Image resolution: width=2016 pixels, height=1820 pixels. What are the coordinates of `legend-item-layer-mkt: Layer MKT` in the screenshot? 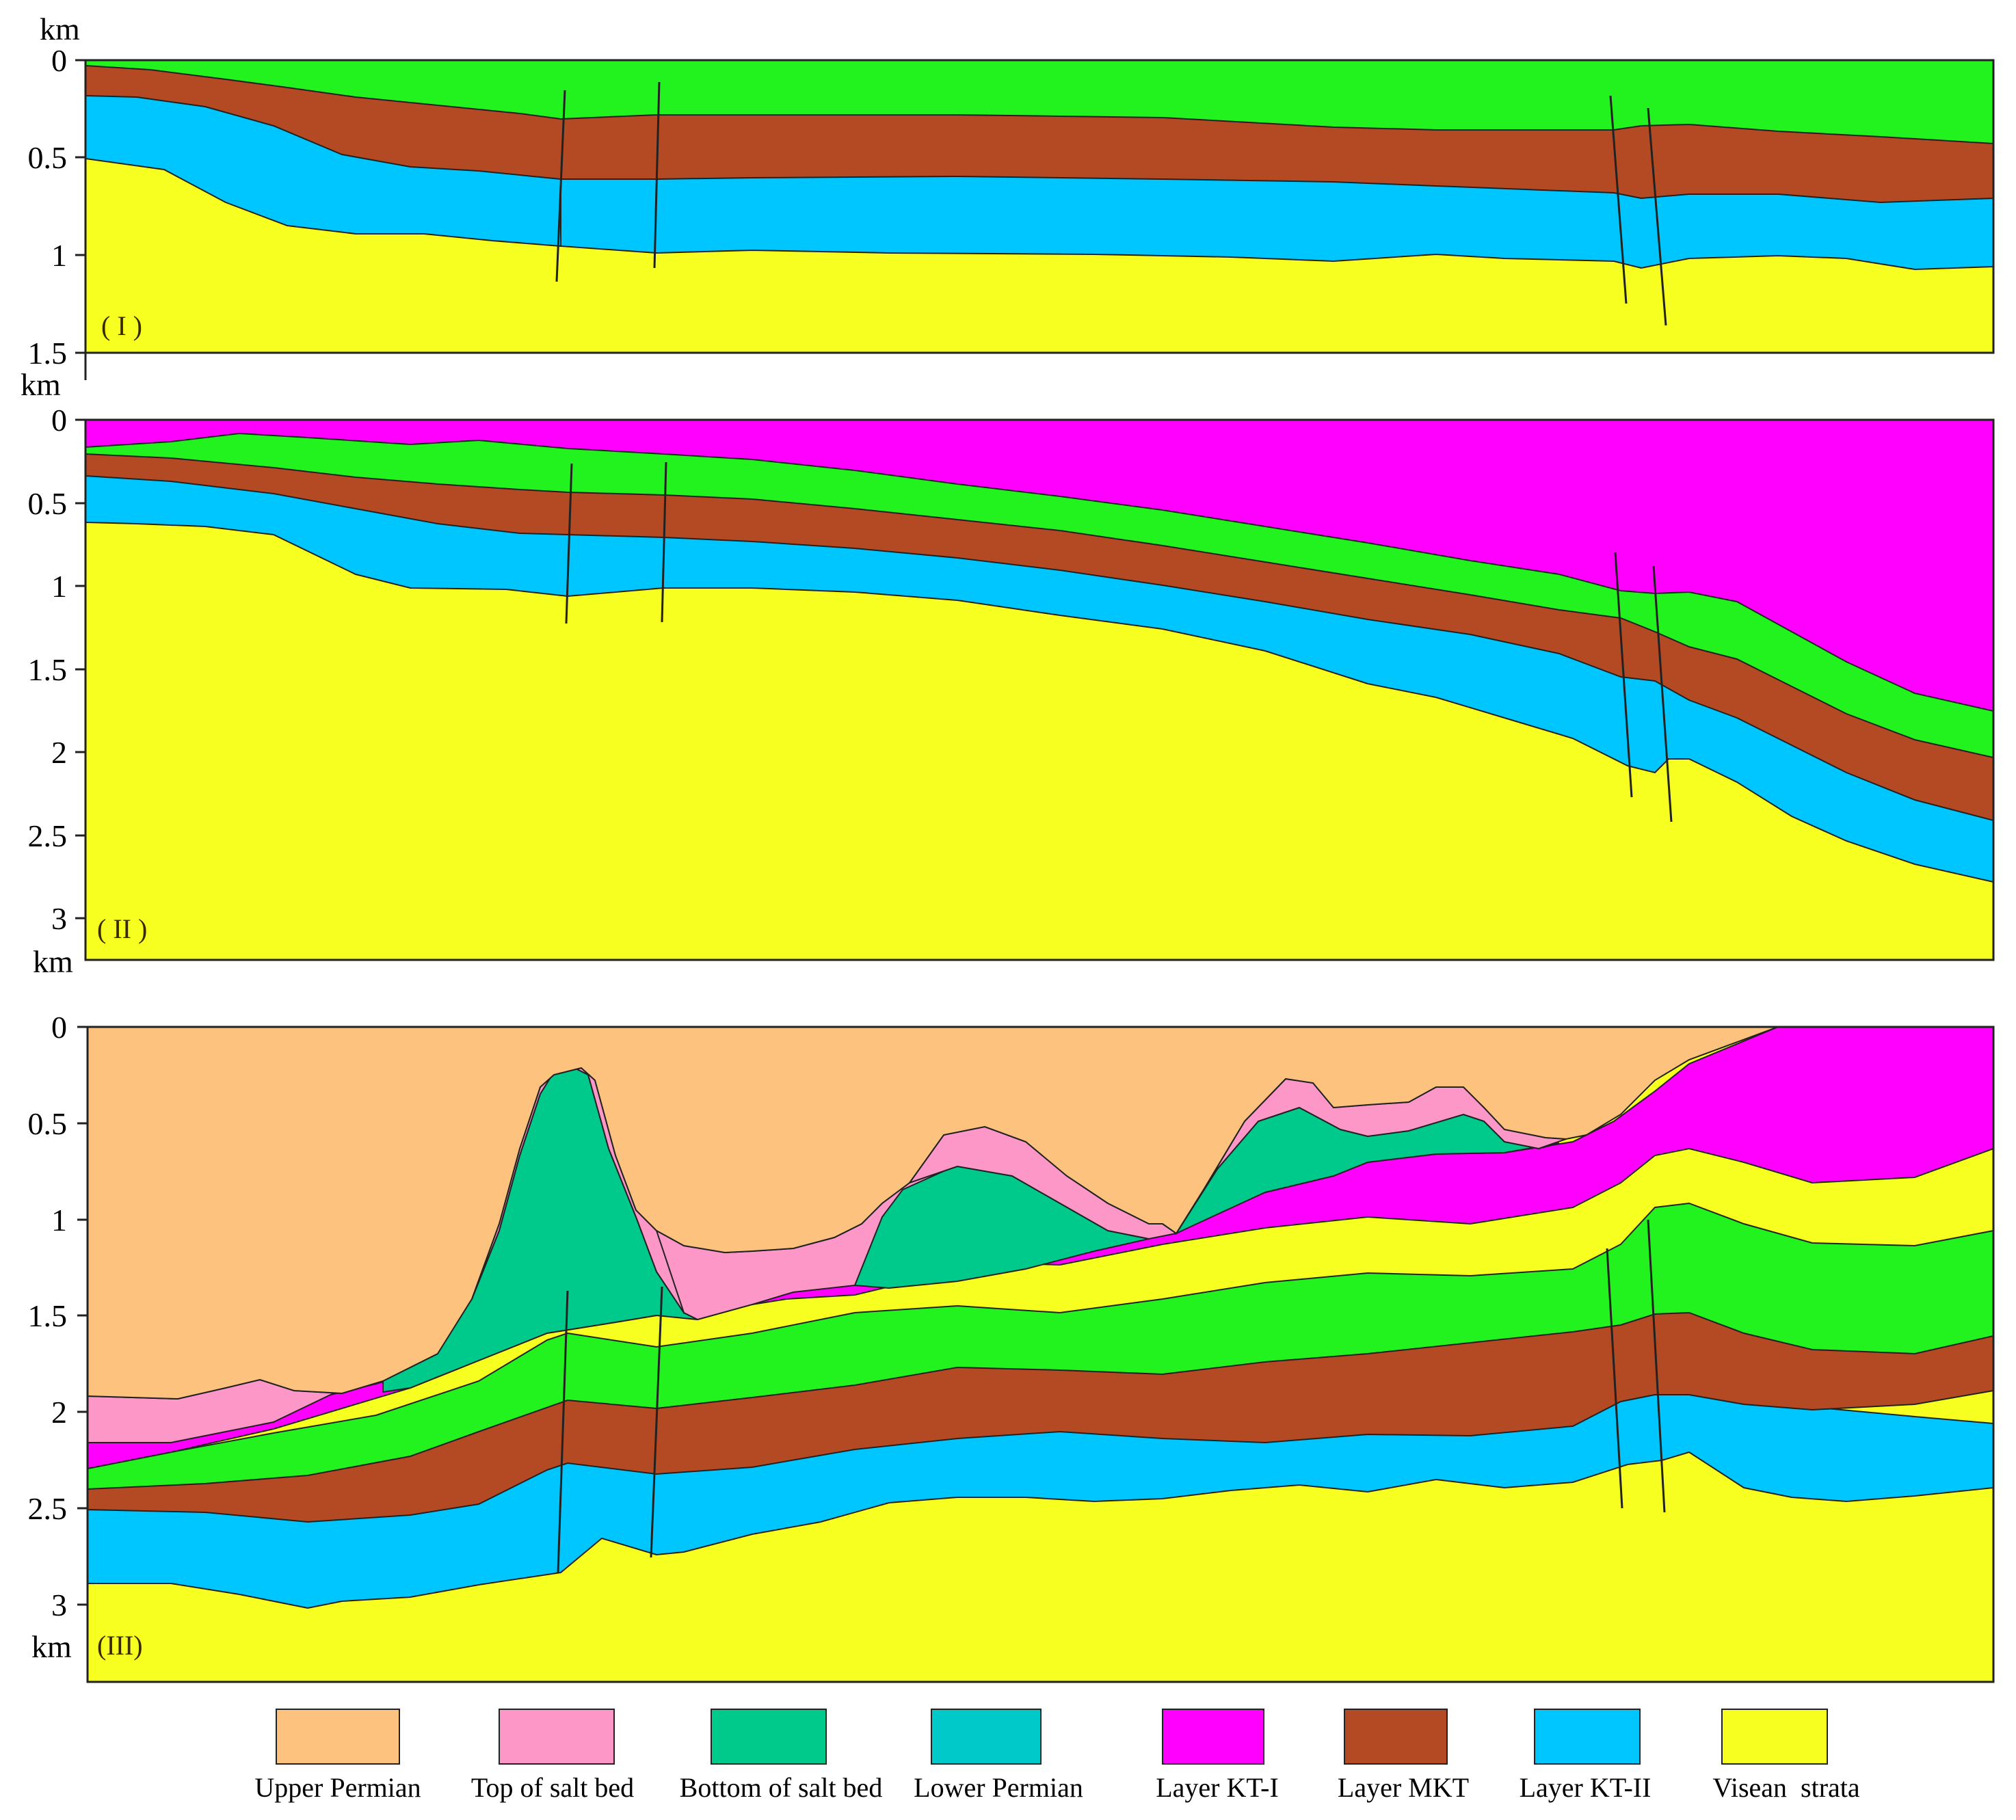 It's located at (1403, 1756).